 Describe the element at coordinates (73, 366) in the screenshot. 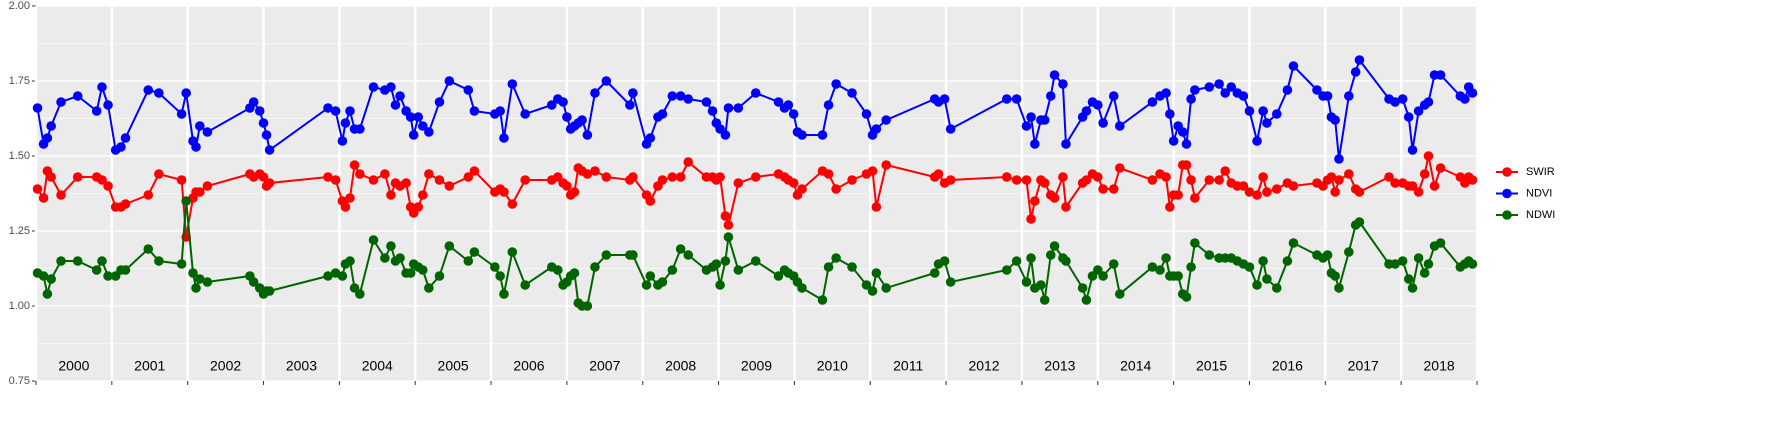

I see `year-label: 2000` at that location.